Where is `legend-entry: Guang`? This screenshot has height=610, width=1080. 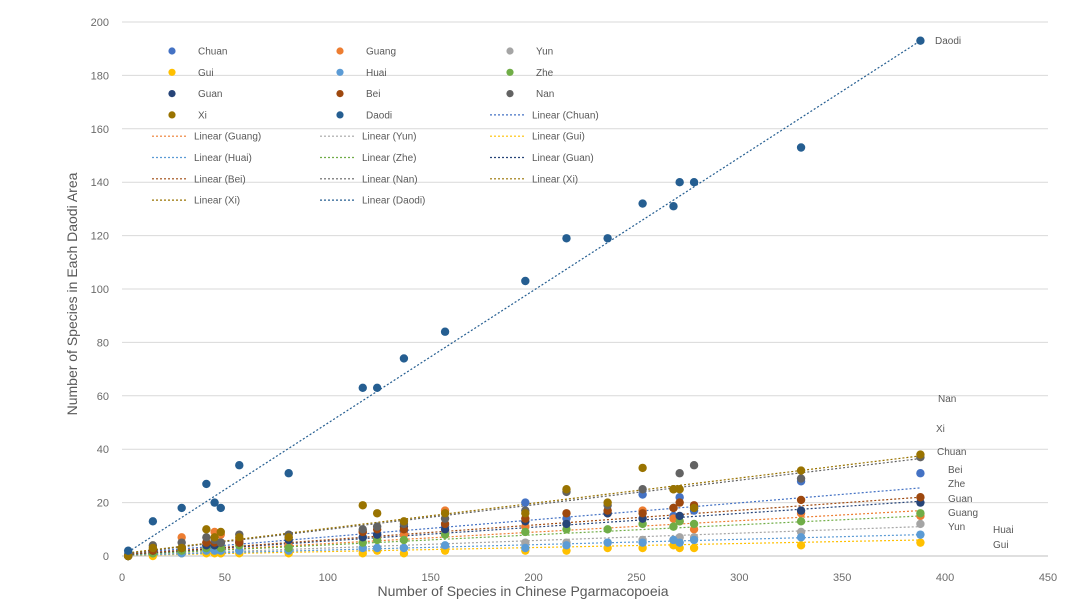 legend-entry: Guang is located at coordinates (366, 52).